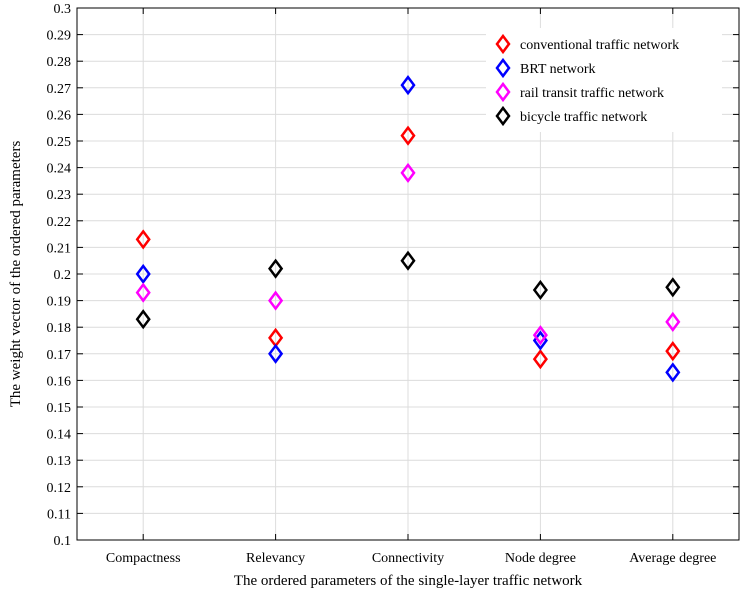  What do you see at coordinates (59, 195) in the screenshot?
I see `y-tick-label: 0.23` at bounding box center [59, 195].